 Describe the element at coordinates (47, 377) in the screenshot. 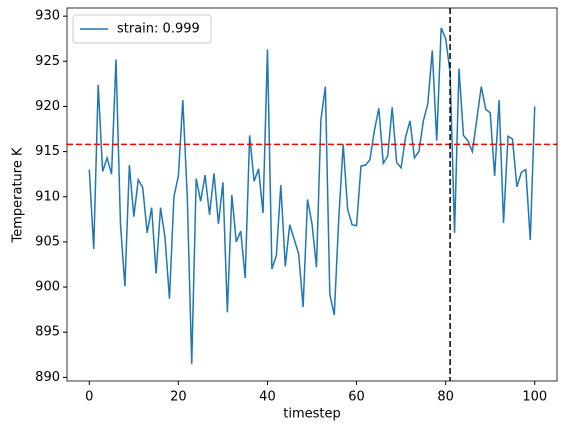

I see `y-tick-label: 890` at that location.